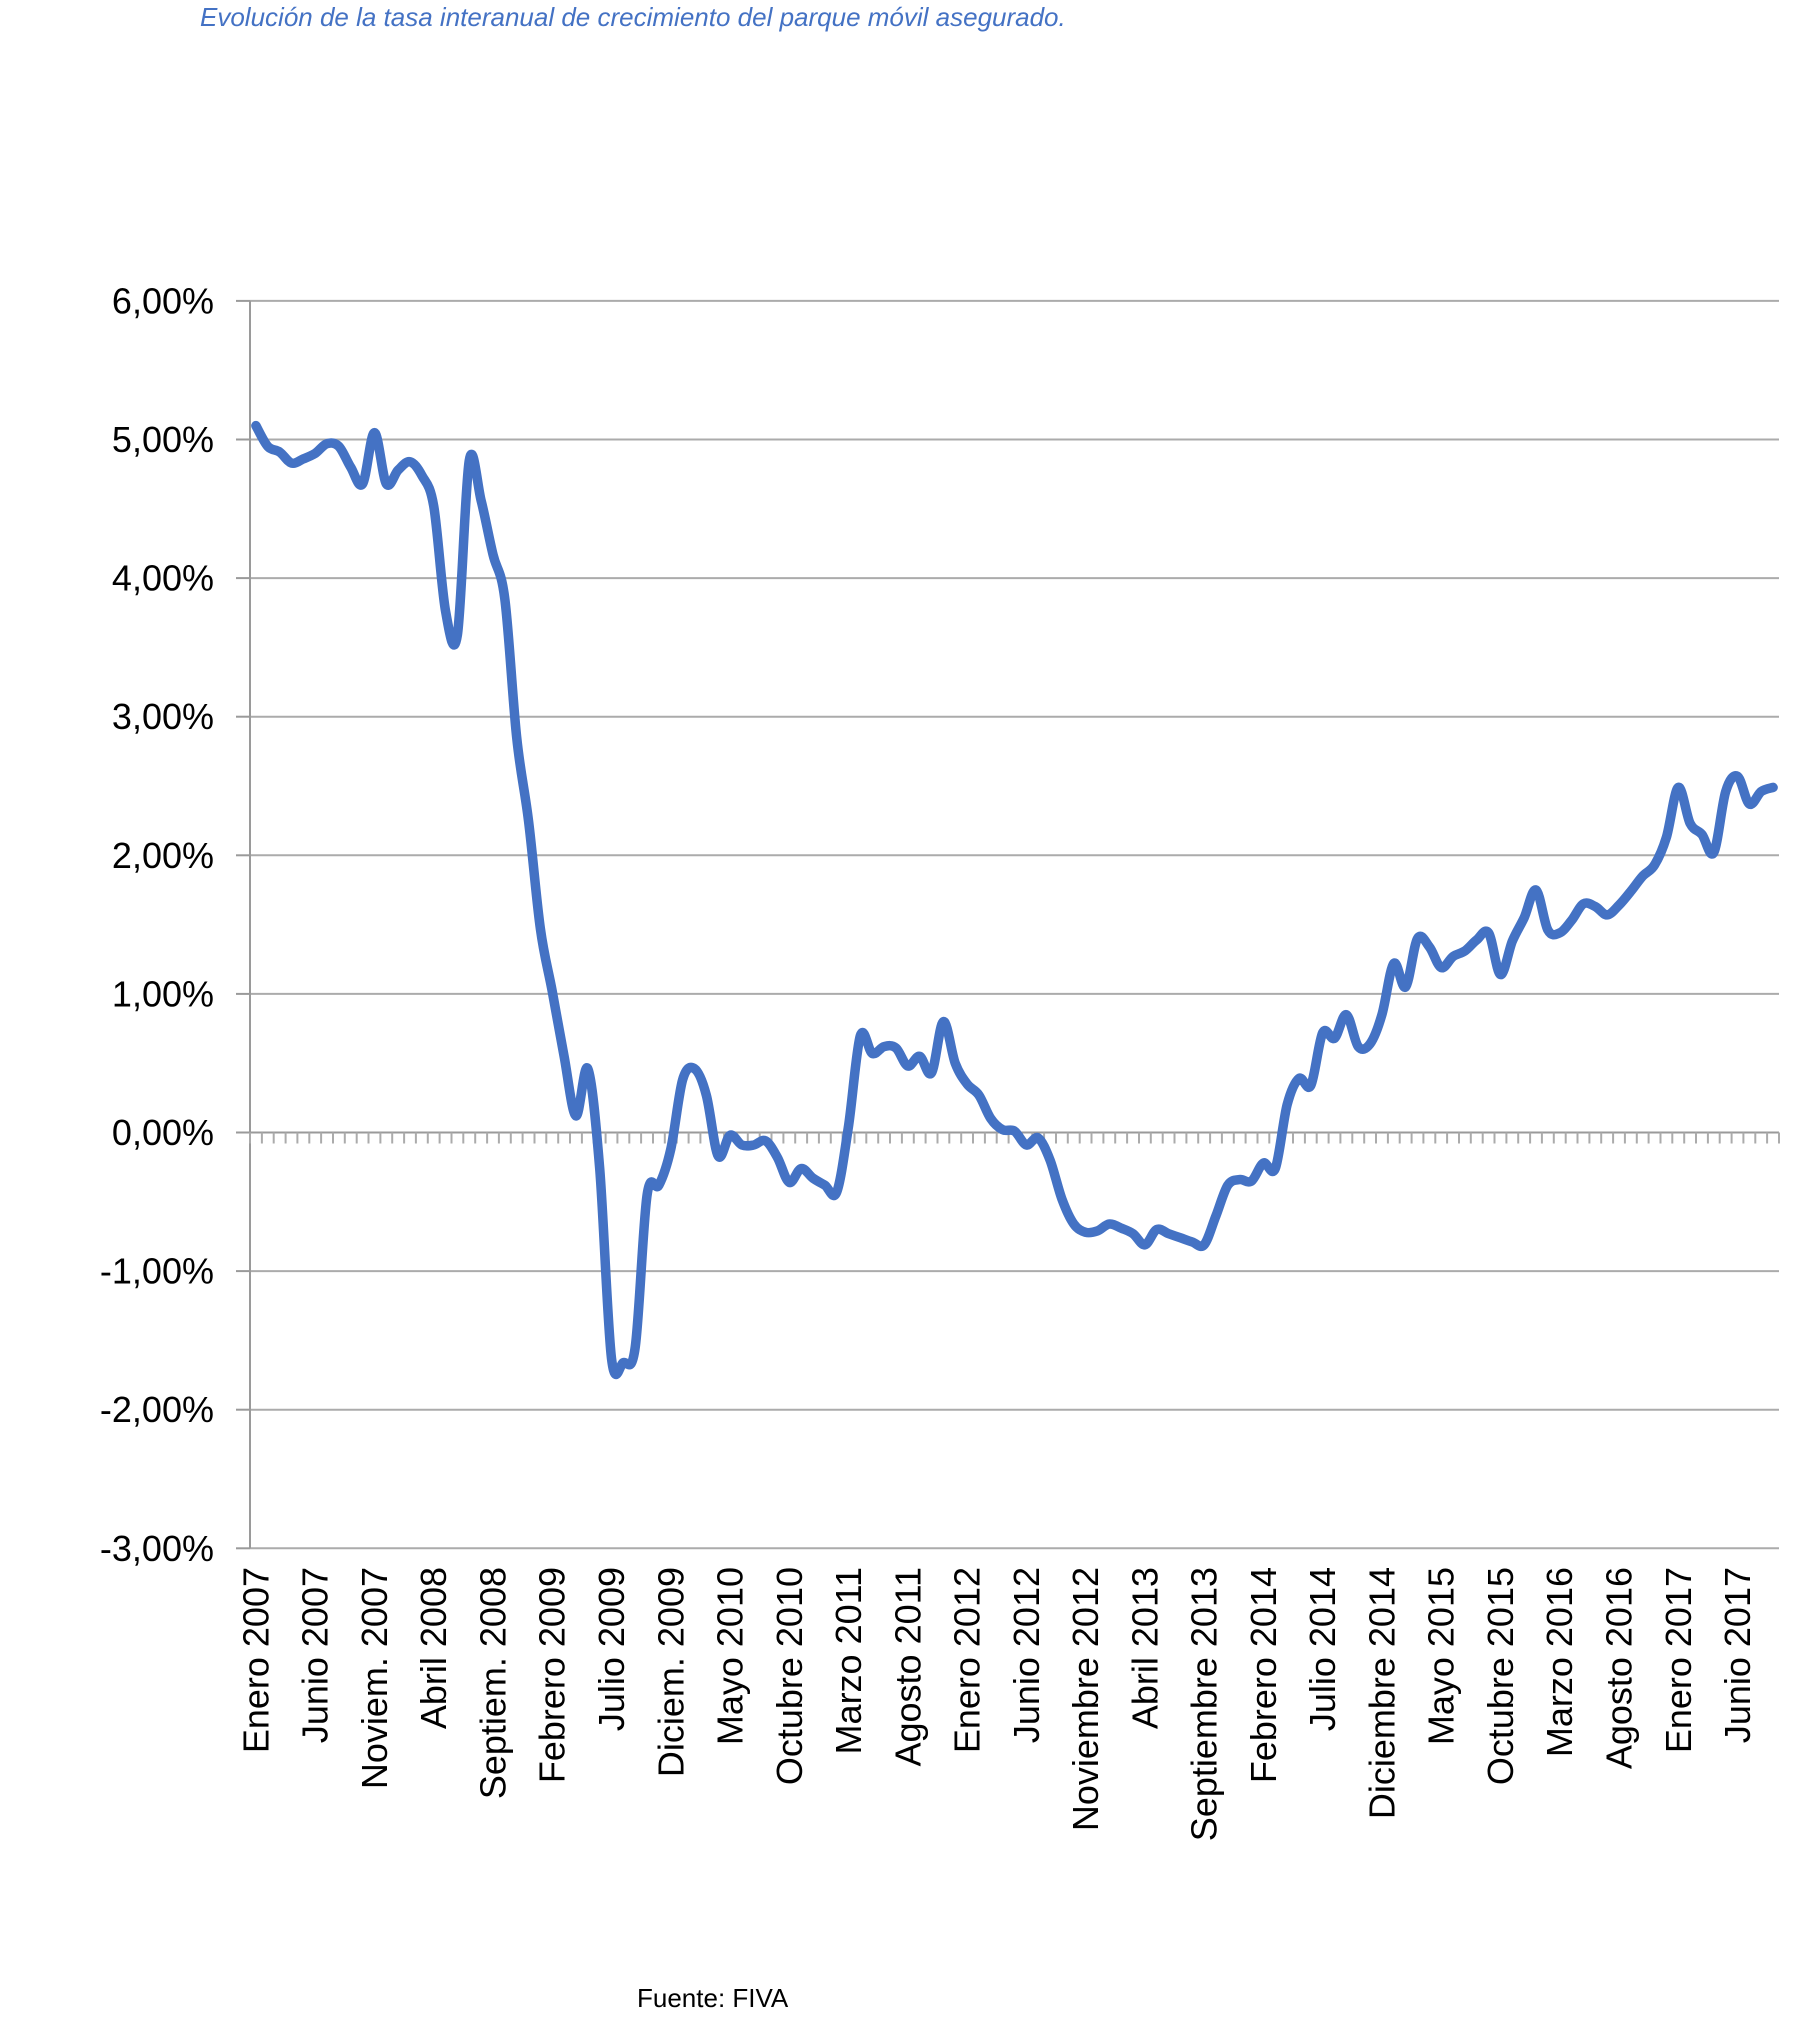 The height and width of the screenshot is (2019, 1797). What do you see at coordinates (1144, 1648) in the screenshot?
I see `x-axis-label: Abril 2013` at bounding box center [1144, 1648].